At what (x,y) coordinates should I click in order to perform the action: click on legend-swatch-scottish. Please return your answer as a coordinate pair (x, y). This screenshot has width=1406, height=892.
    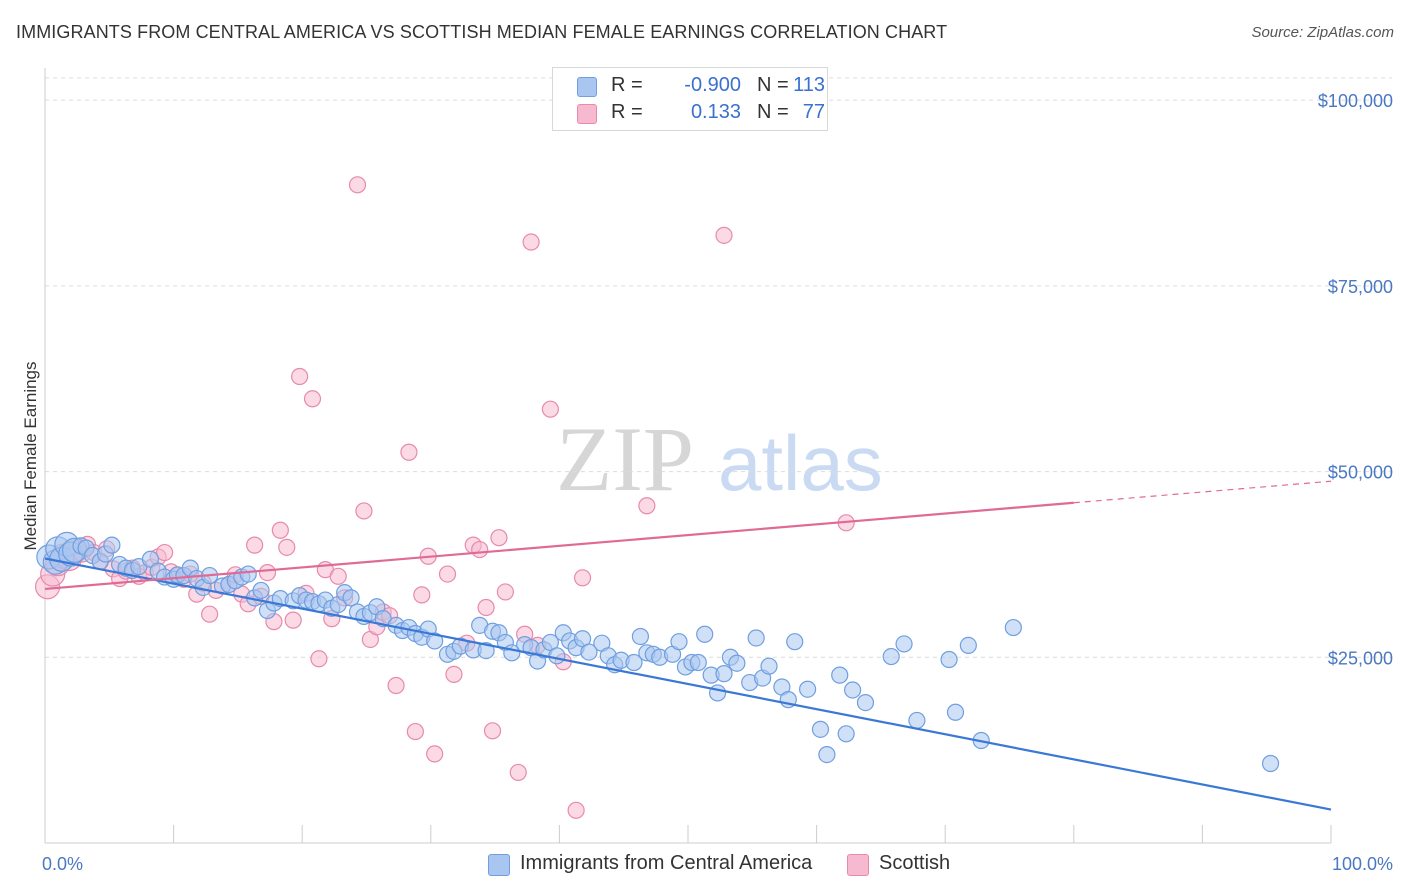
    Looking at the image, I should click on (587, 114).